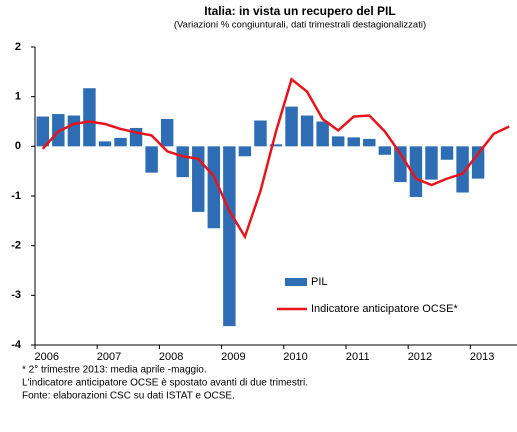 The width and height of the screenshot is (517, 432). Describe the element at coordinates (109, 357) in the screenshot. I see `x-tick-label: 2007` at that location.